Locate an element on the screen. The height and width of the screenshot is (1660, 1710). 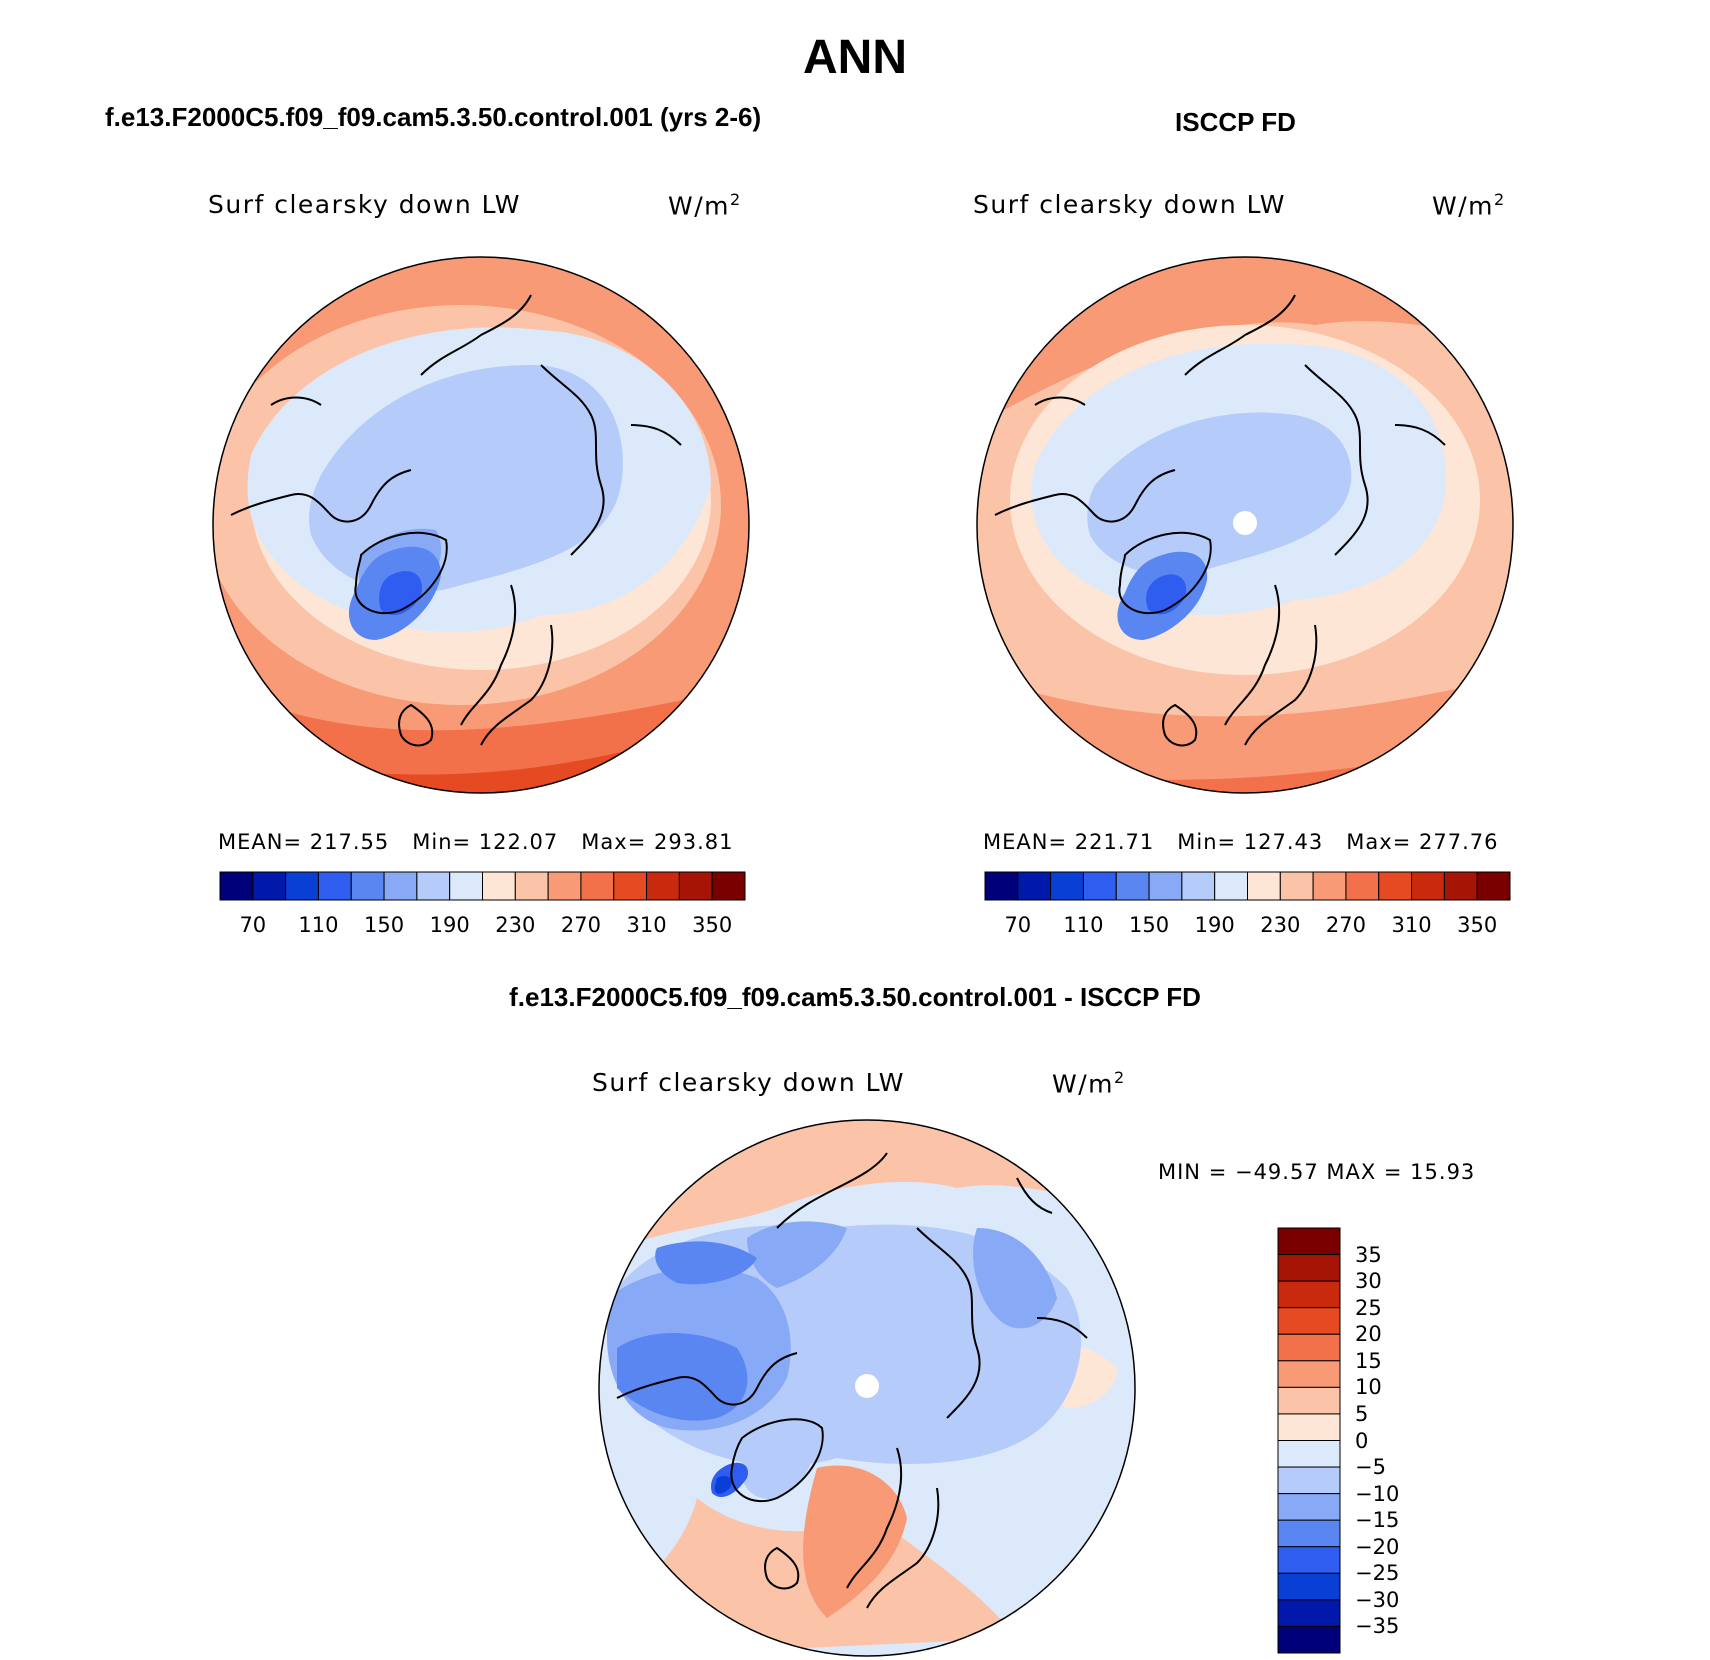
diff-colorbar-tick-label: −10 is located at coordinates (1377, 1493).